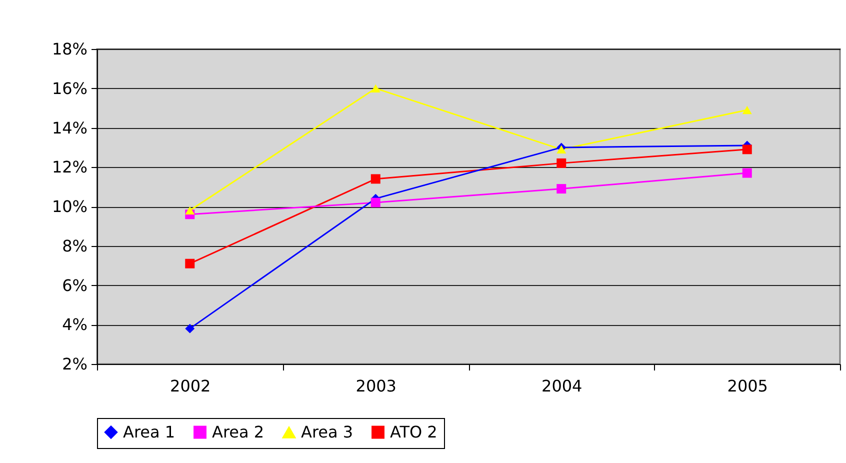  Describe the element at coordinates (75, 285) in the screenshot. I see `y-tick-label: 6%` at that location.